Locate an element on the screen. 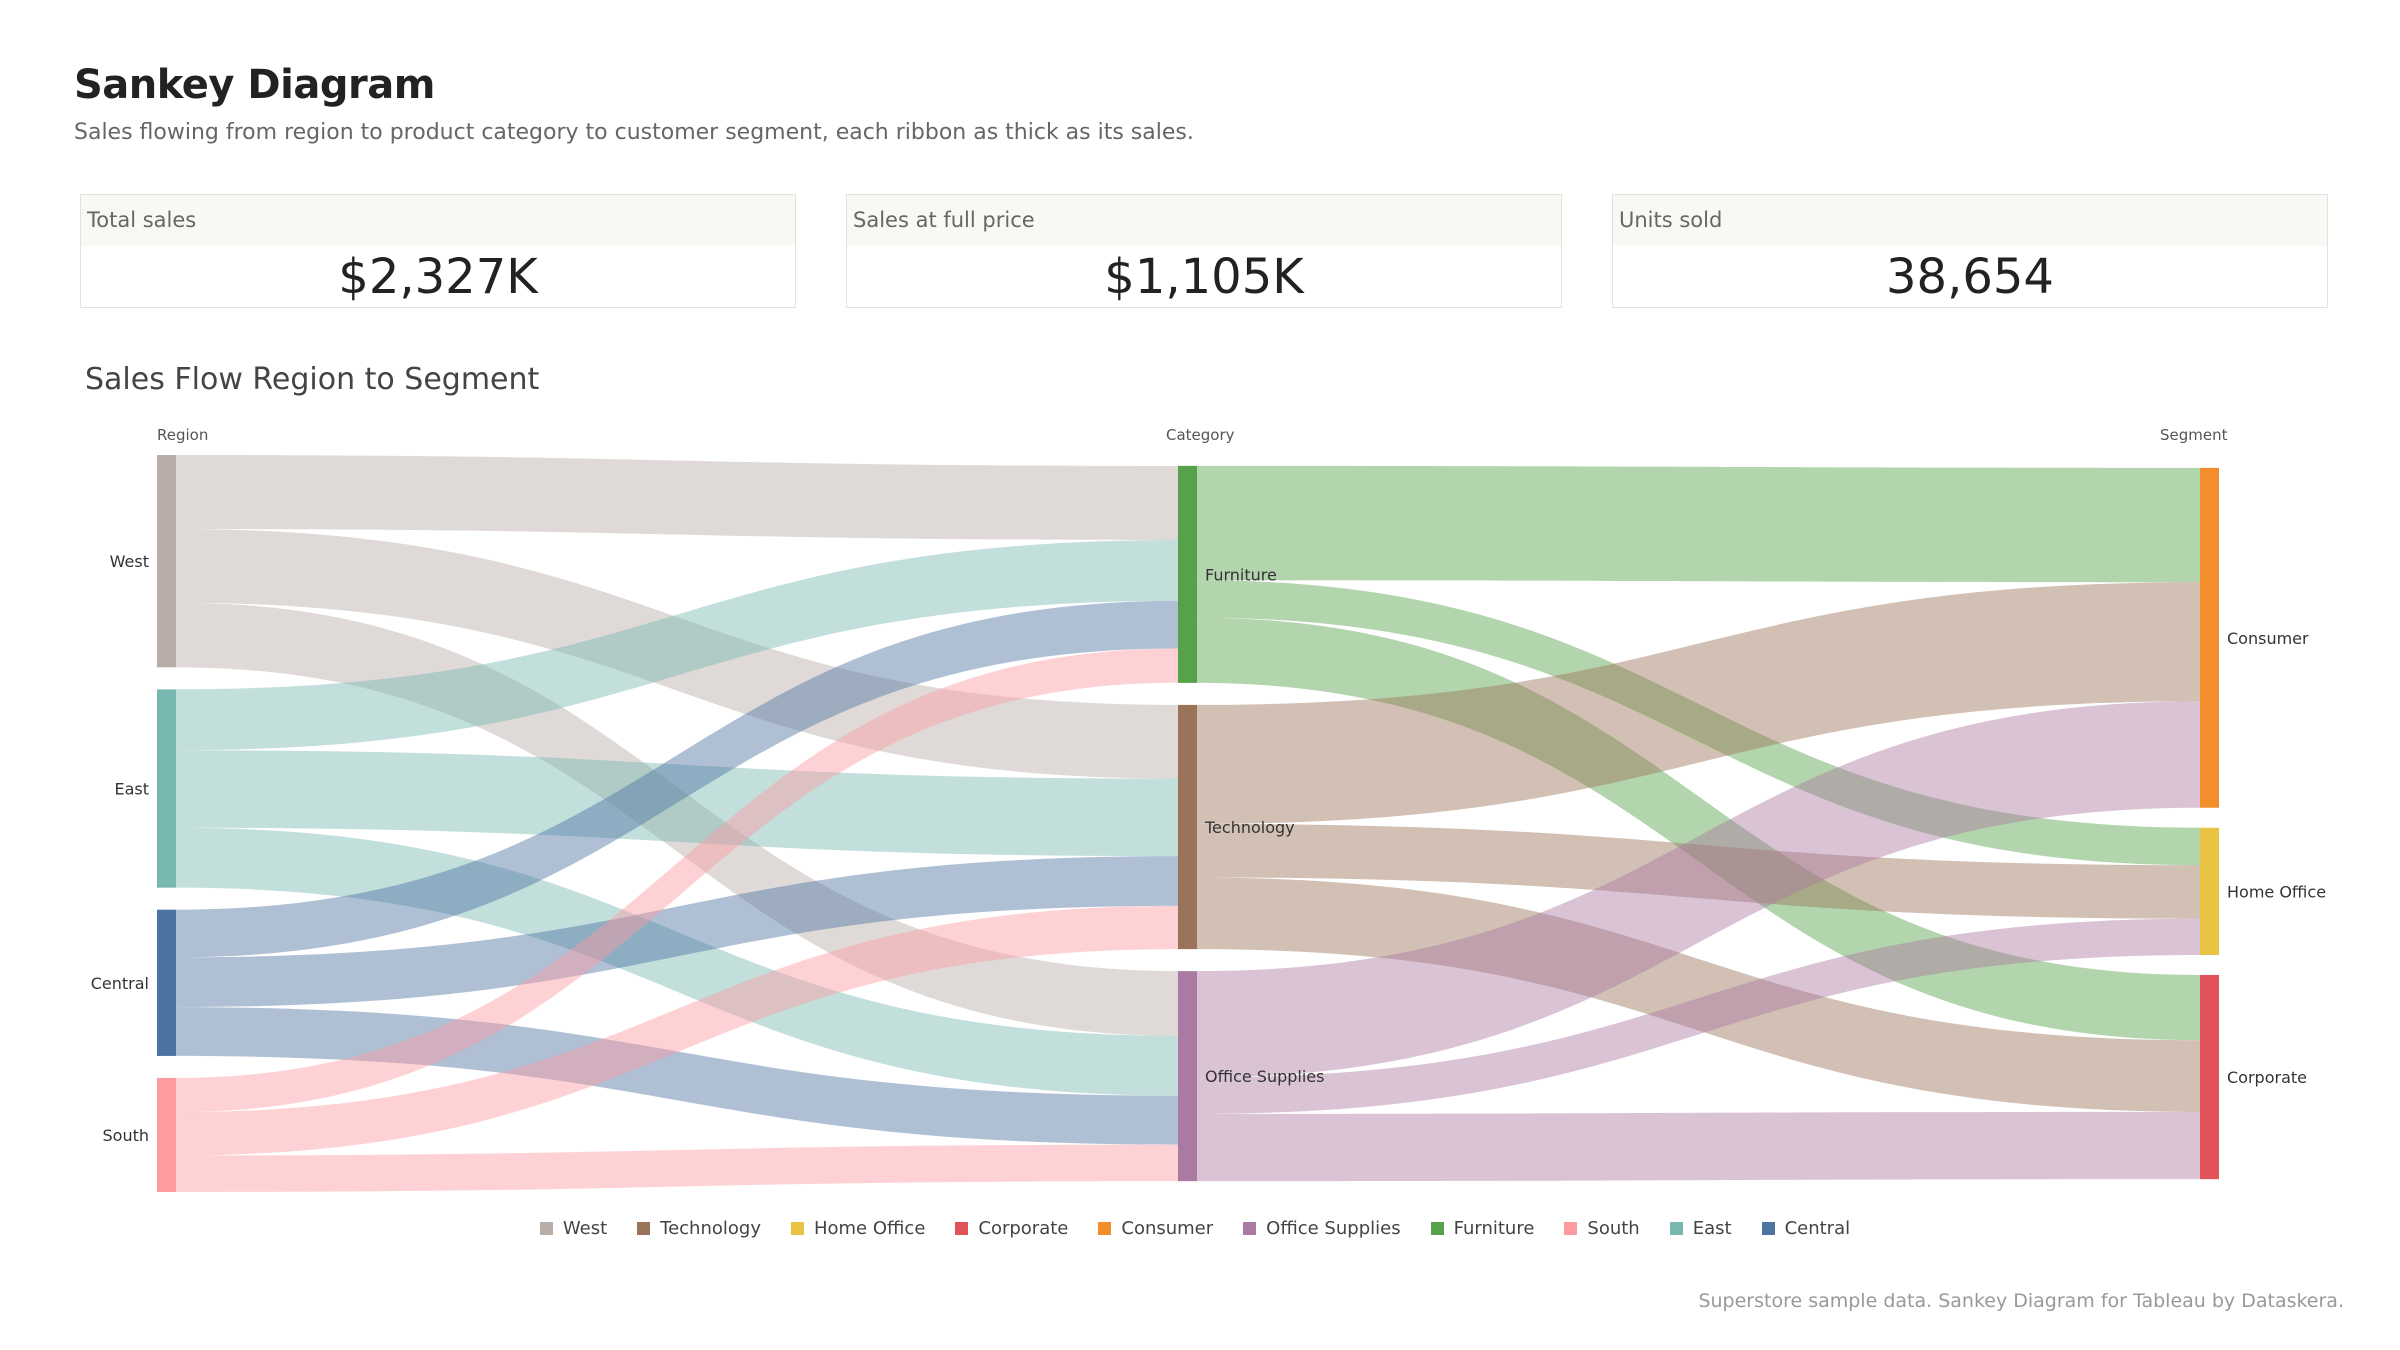 The height and width of the screenshot is (1350, 2400). flow-west-to-office-supplies is located at coordinates (677, 819).